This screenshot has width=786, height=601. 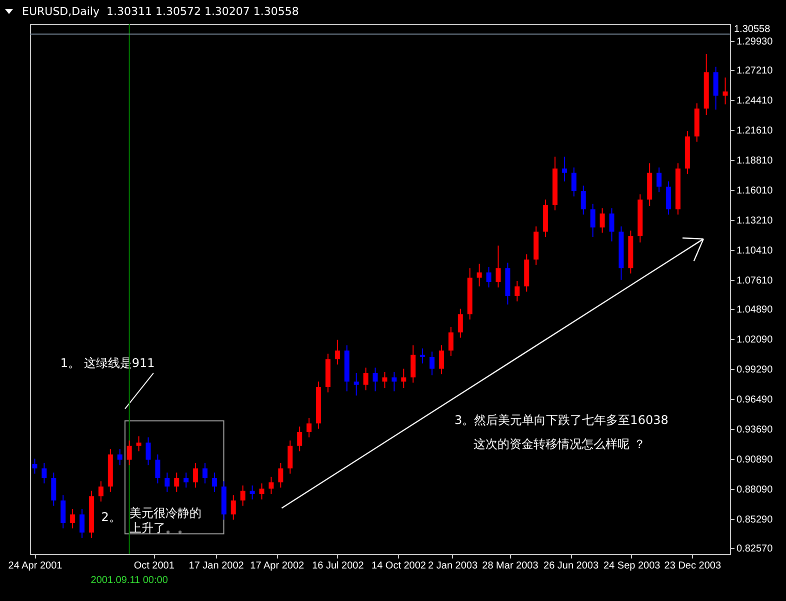 I want to click on x-tick-label: 24 Sep 2003, so click(x=632, y=566).